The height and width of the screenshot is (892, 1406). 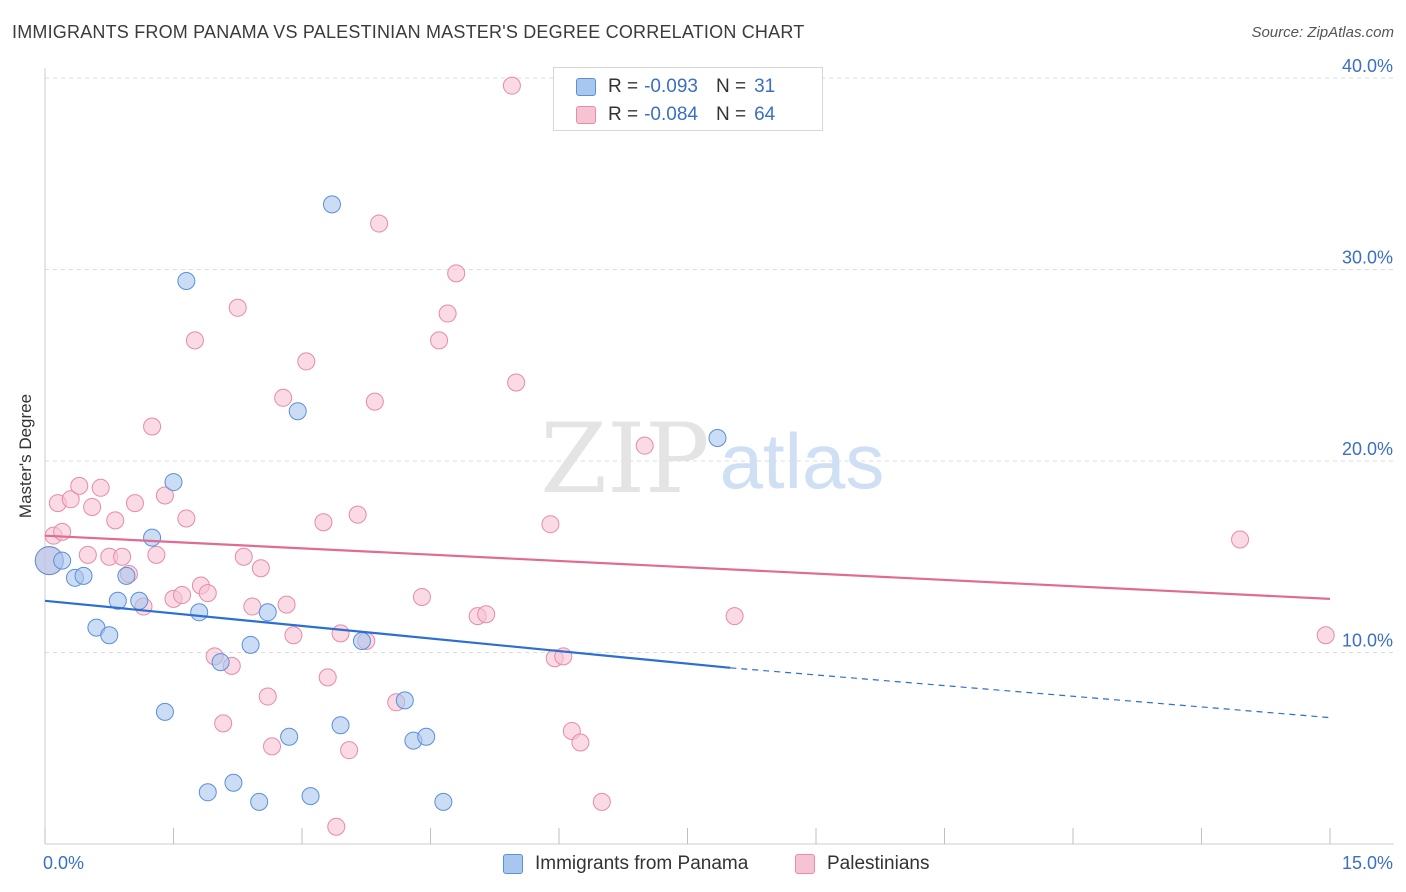 What do you see at coordinates (802, 461) in the screenshot?
I see `watermark-atlas: atlas` at bounding box center [802, 461].